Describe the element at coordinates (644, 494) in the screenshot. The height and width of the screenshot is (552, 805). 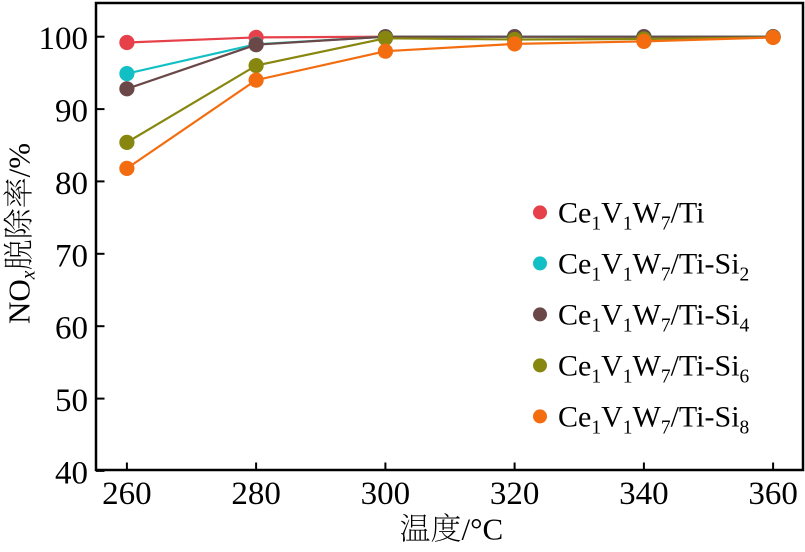
I see `svg-text: 340` at that location.